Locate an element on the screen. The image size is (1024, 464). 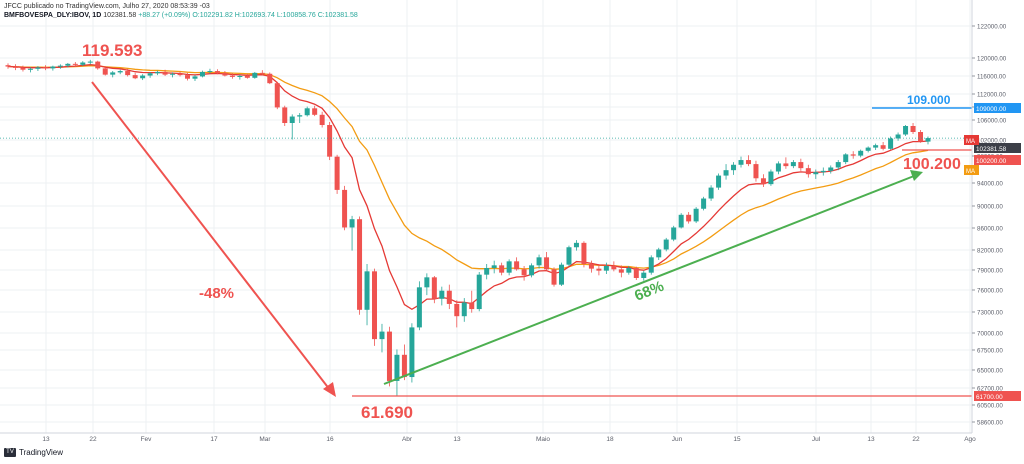
x-tick-label: 13 is located at coordinates (46, 439).